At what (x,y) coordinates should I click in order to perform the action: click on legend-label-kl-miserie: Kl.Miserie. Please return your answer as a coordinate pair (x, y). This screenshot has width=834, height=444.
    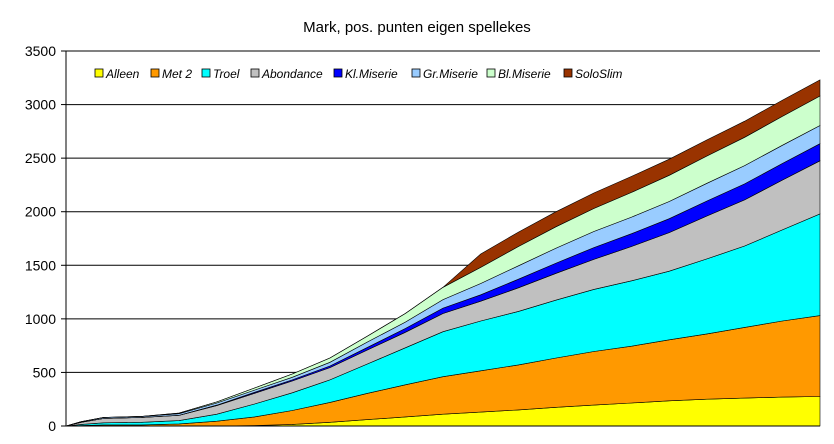
    Looking at the image, I should click on (371, 74).